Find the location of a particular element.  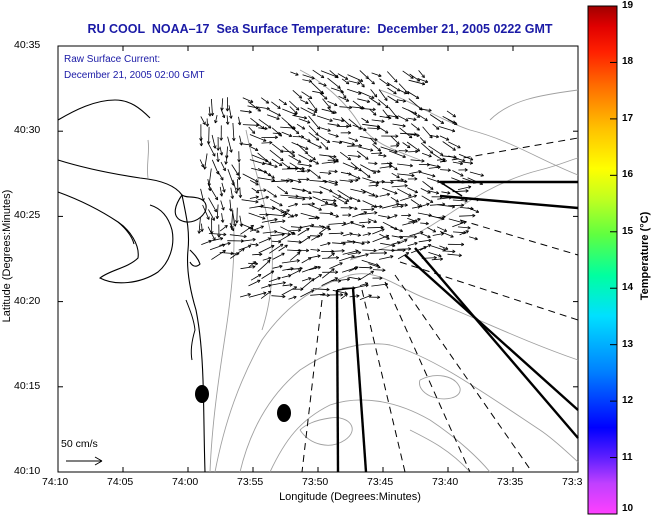

annotation-line1: Raw Surface Current: is located at coordinates (112, 59).